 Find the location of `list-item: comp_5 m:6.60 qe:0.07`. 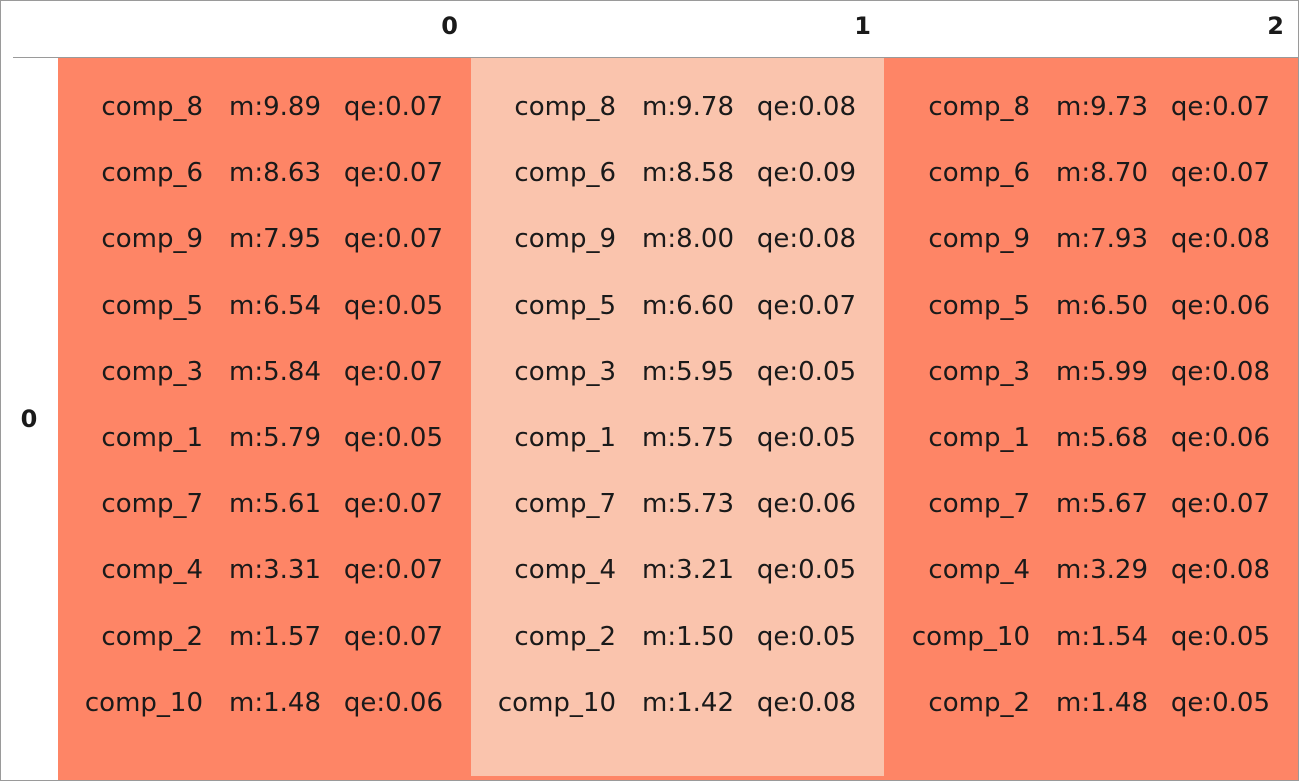

list-item: comp_5 m:6.60 qe:0.07 is located at coordinates (677, 306).